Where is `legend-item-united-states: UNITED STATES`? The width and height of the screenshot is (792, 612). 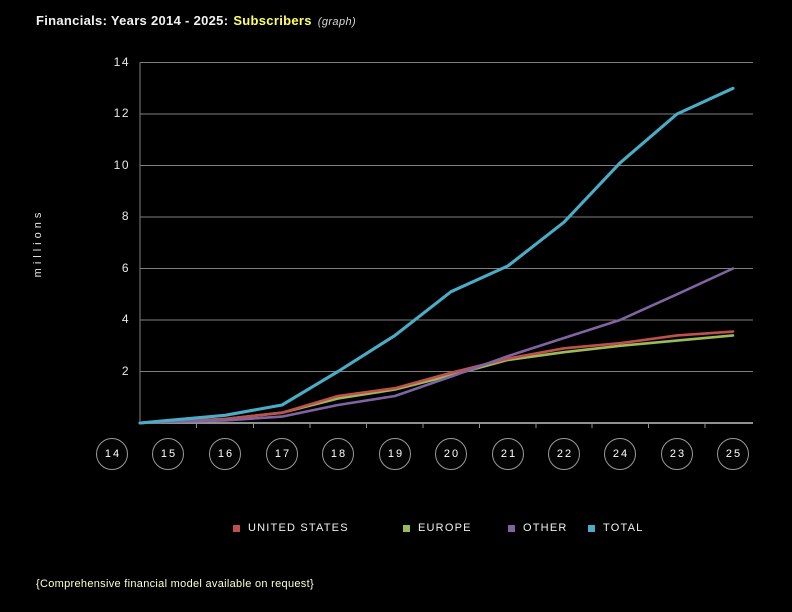 legend-item-united-states: UNITED STATES is located at coordinates (291, 528).